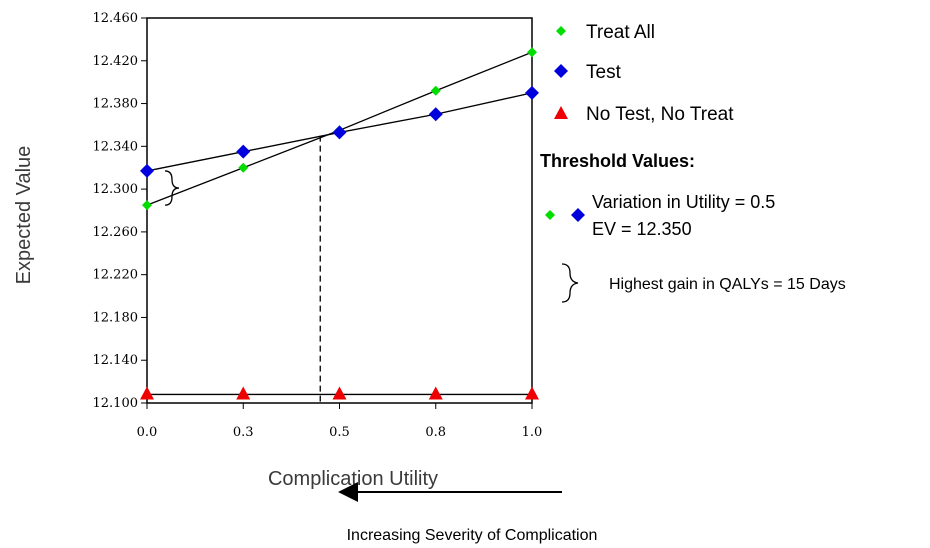  I want to click on x-tick-label: 0.8, so click(435, 432).